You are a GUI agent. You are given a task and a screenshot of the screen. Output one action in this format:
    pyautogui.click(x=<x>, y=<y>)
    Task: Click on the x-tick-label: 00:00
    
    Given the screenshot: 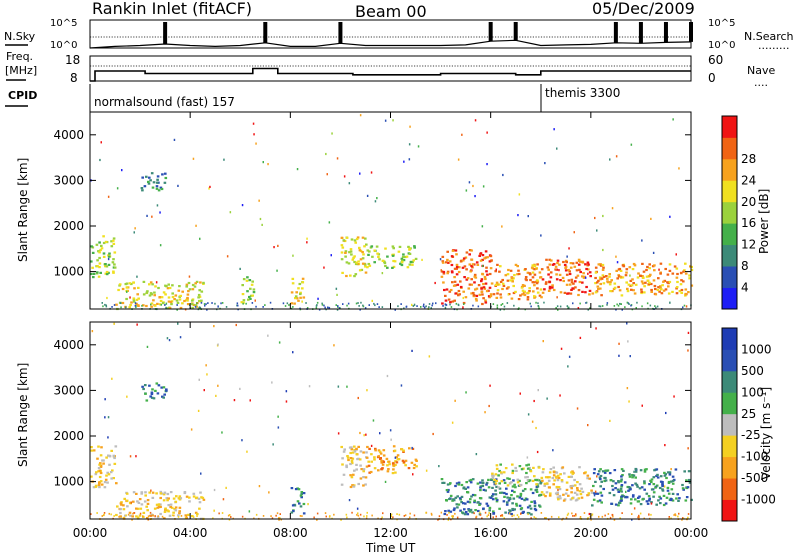 What is the action you would take?
    pyautogui.click(x=691, y=533)
    